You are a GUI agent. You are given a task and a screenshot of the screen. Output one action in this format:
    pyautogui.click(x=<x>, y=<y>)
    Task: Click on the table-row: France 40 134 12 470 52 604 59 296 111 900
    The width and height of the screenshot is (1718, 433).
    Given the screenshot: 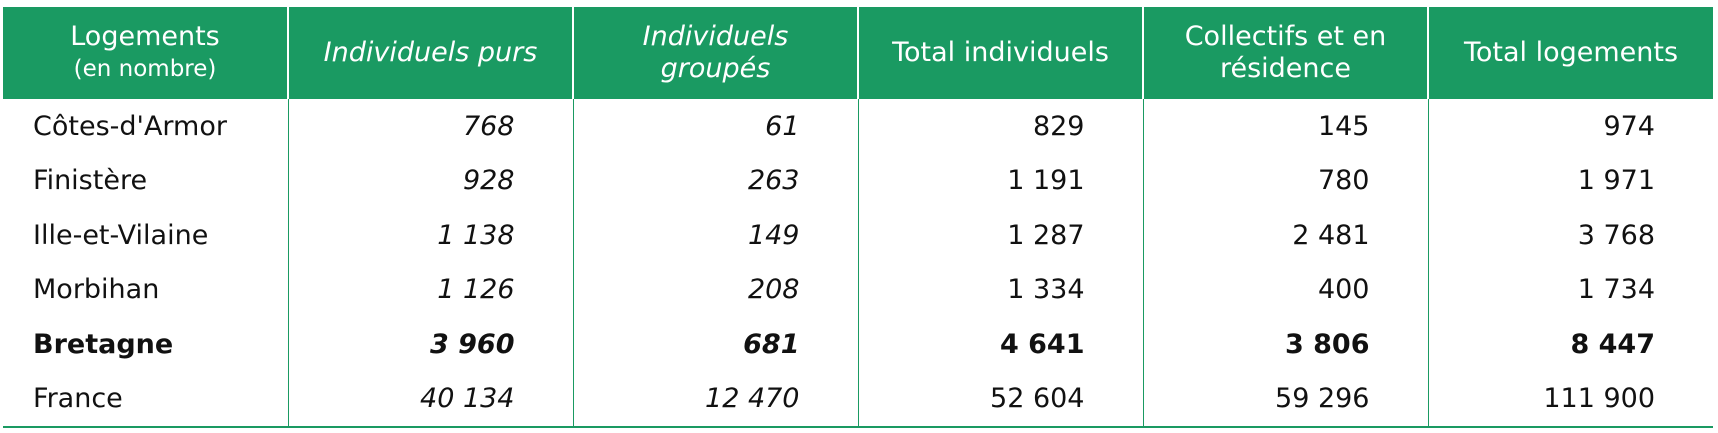 What is the action you would take?
    pyautogui.click(x=858, y=399)
    